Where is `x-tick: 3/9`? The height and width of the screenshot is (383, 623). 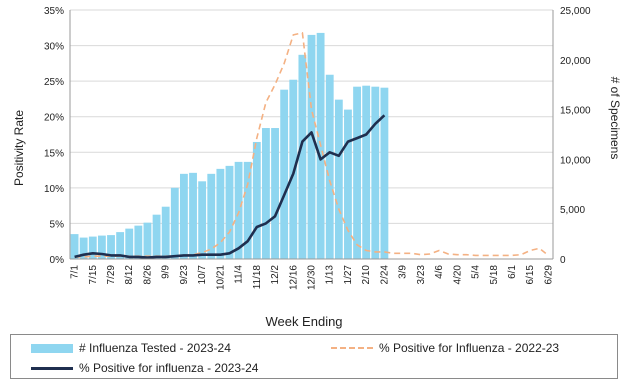
x-tick: 3/9 is located at coordinates (403, 272).